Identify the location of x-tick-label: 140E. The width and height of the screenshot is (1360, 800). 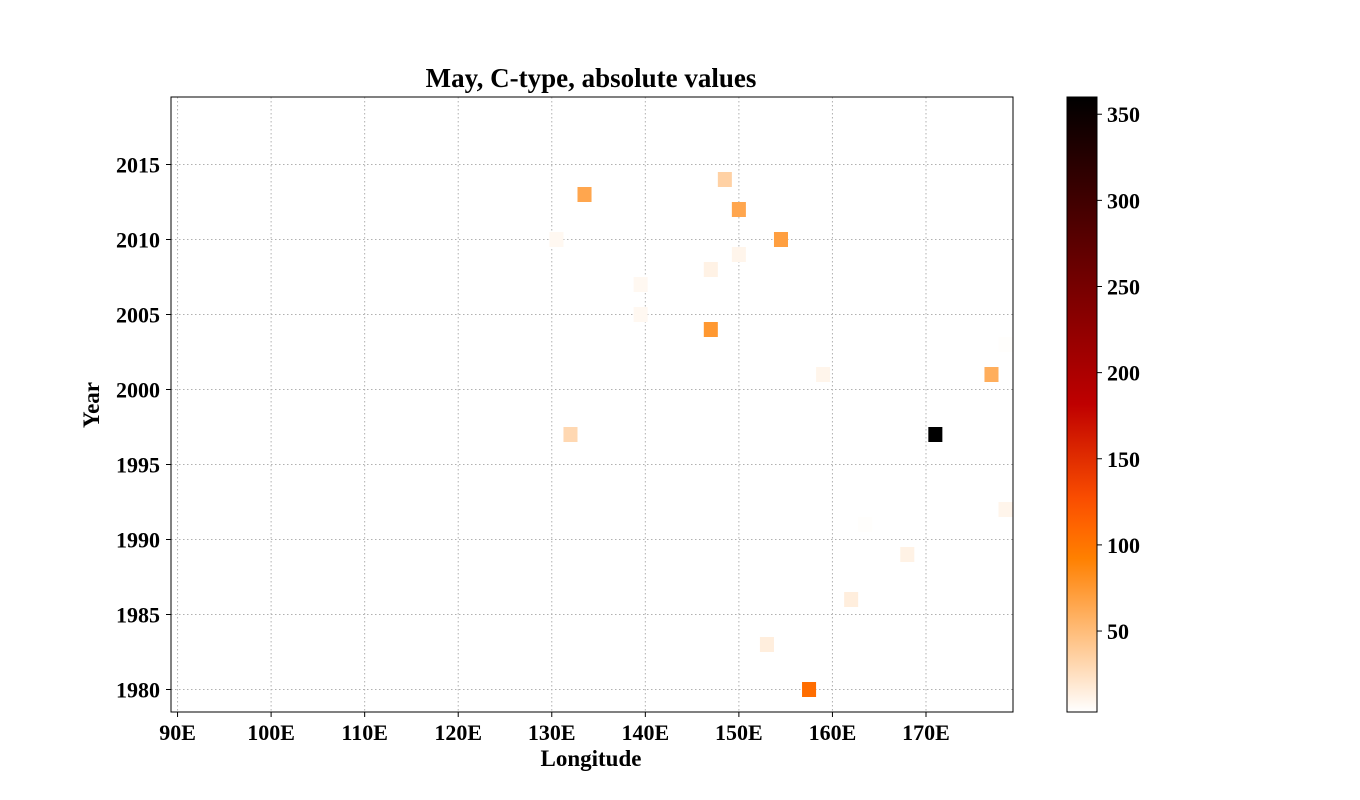
(645, 732).